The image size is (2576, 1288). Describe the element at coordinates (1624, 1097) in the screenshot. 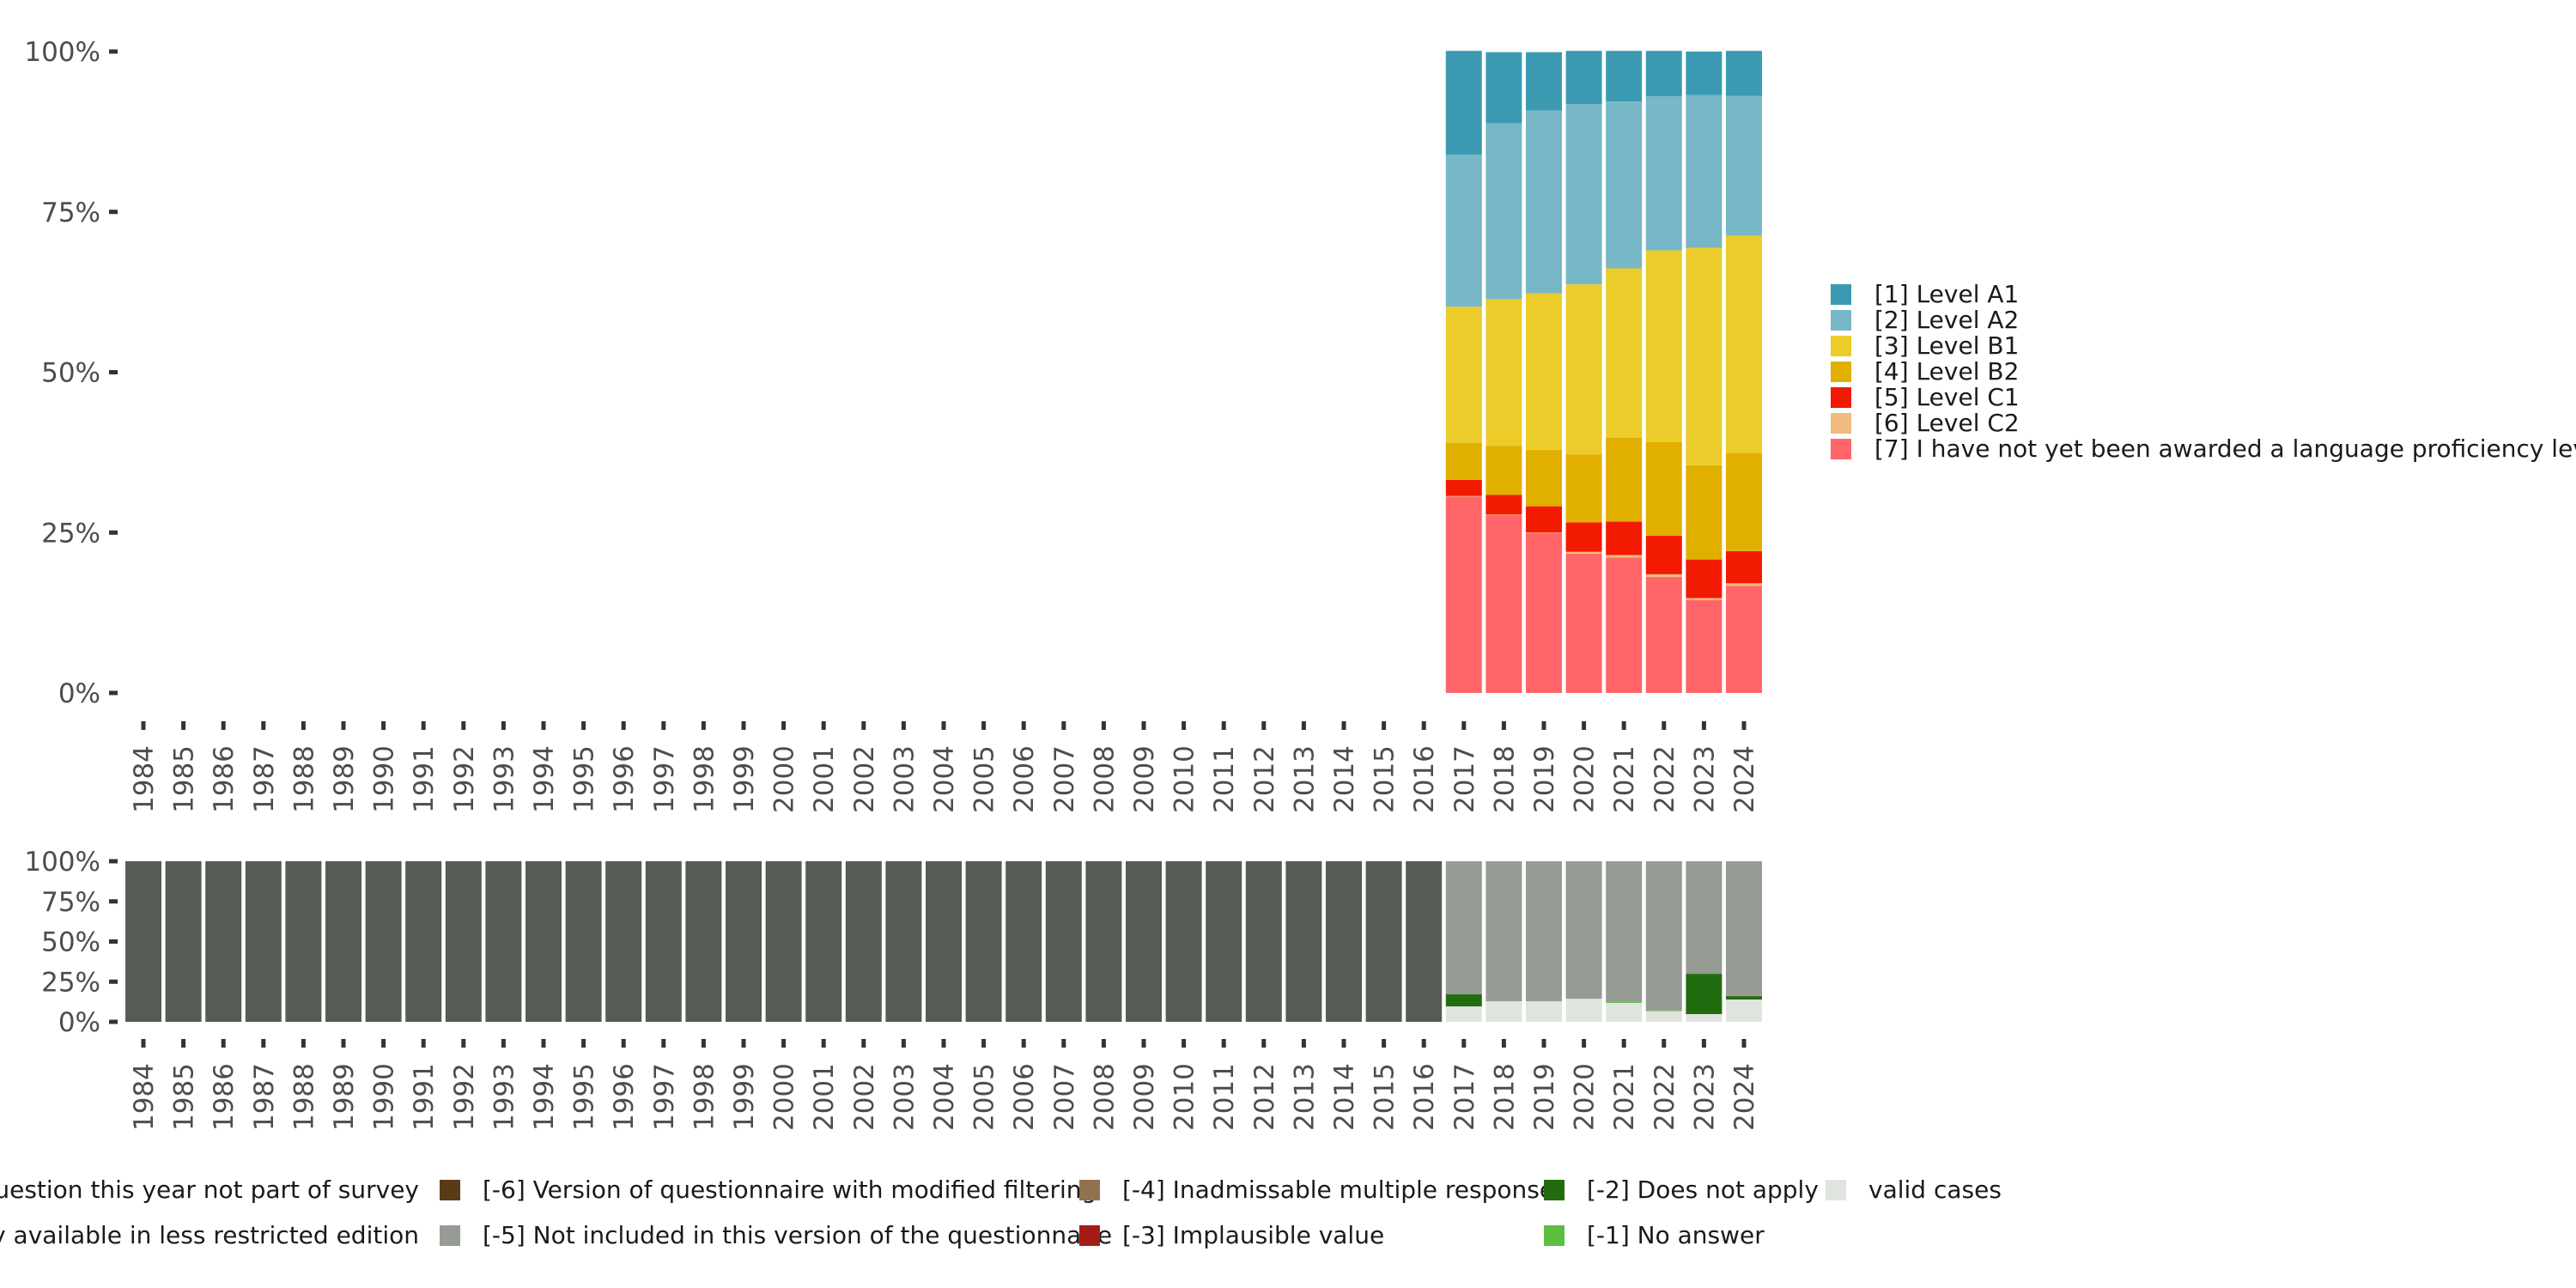

I see `x-tick-label: 2021` at that location.